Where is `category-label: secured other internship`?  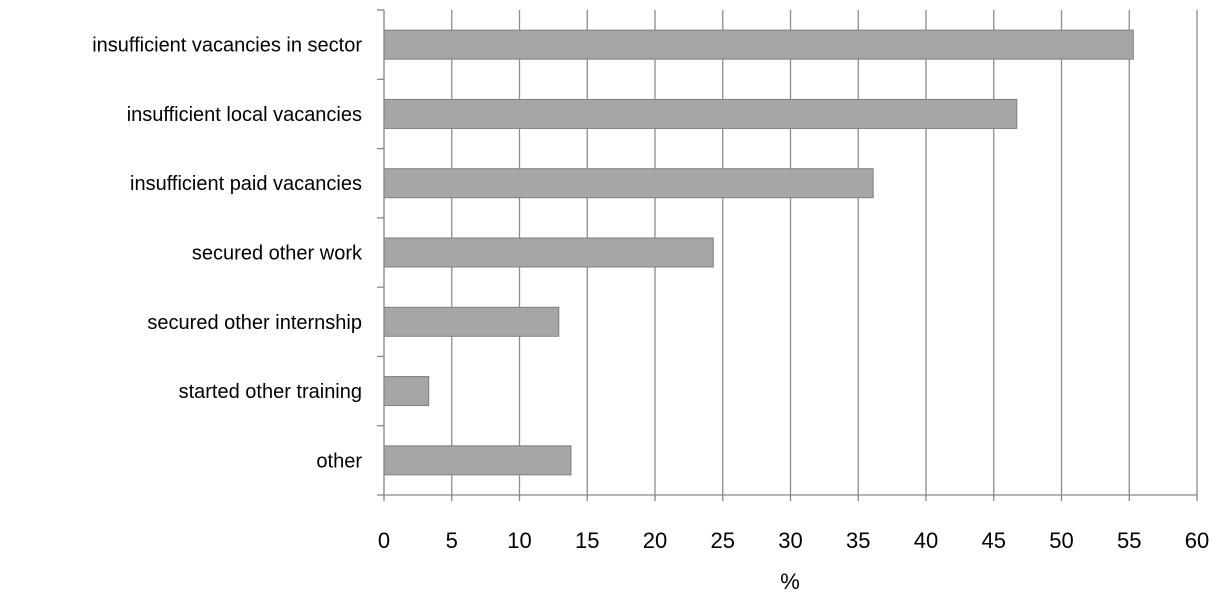
category-label: secured other internship is located at coordinates (254, 323).